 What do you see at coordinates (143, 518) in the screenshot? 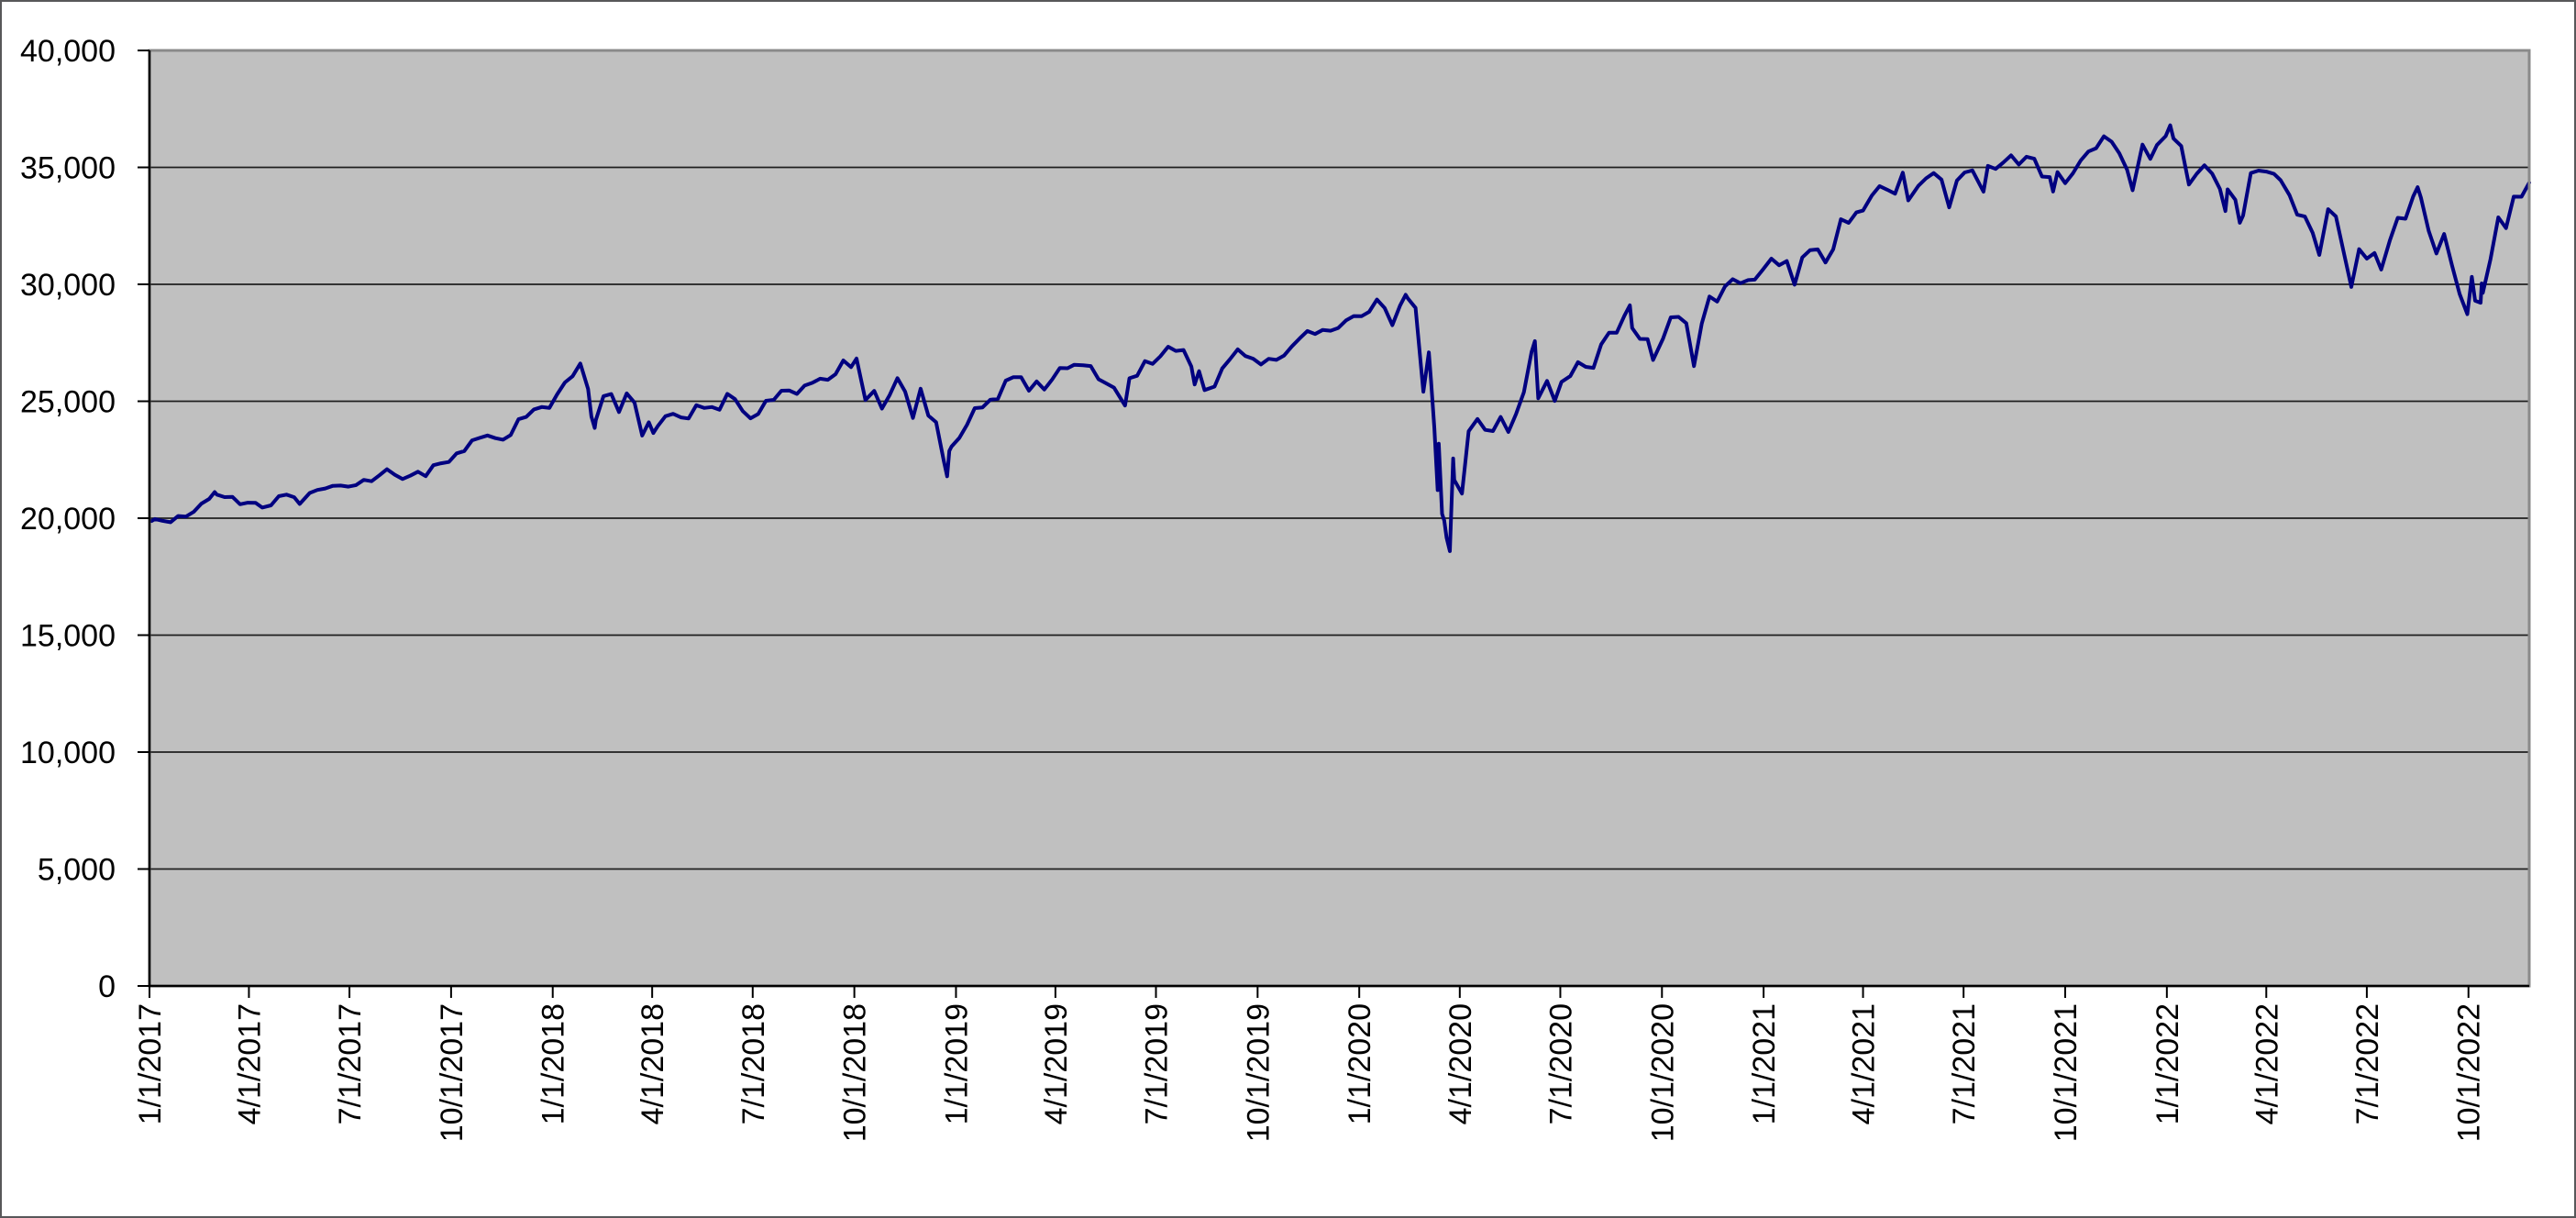
I see `y-ticks` at bounding box center [143, 518].